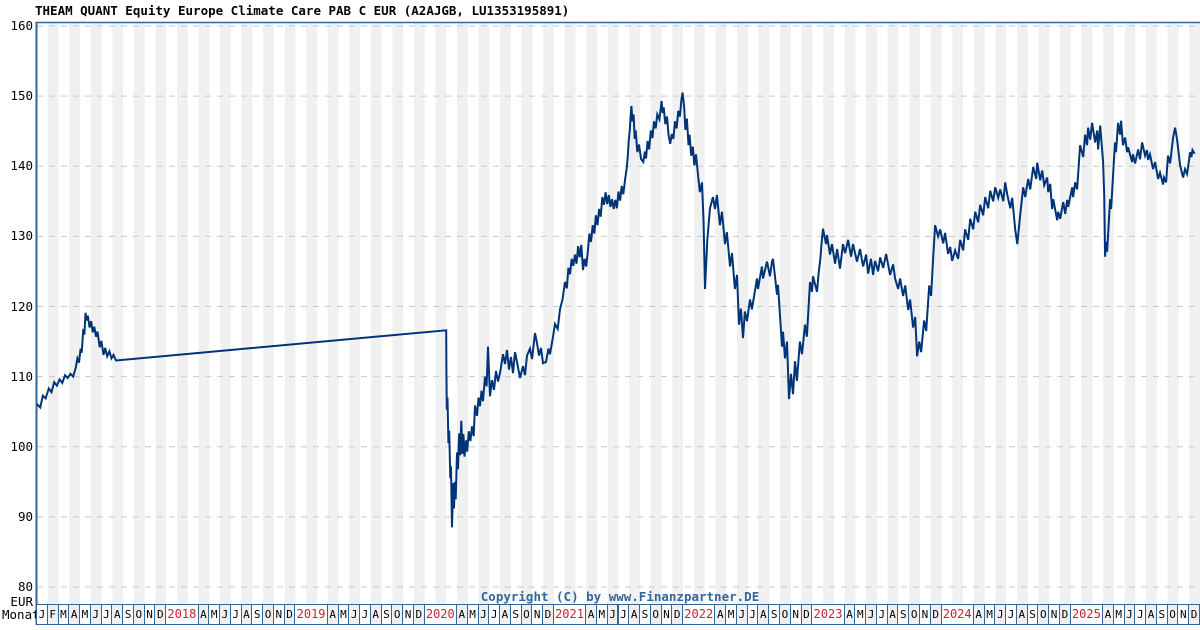 Image resolution: width=1200 pixels, height=630 pixels. I want to click on x-axis-year-cell: 2024, so click(957, 614).